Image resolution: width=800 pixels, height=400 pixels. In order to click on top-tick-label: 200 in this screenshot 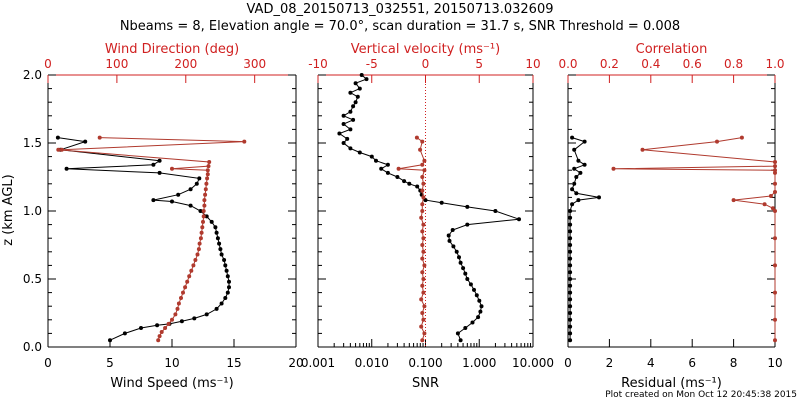, I will do `click(185, 64)`.